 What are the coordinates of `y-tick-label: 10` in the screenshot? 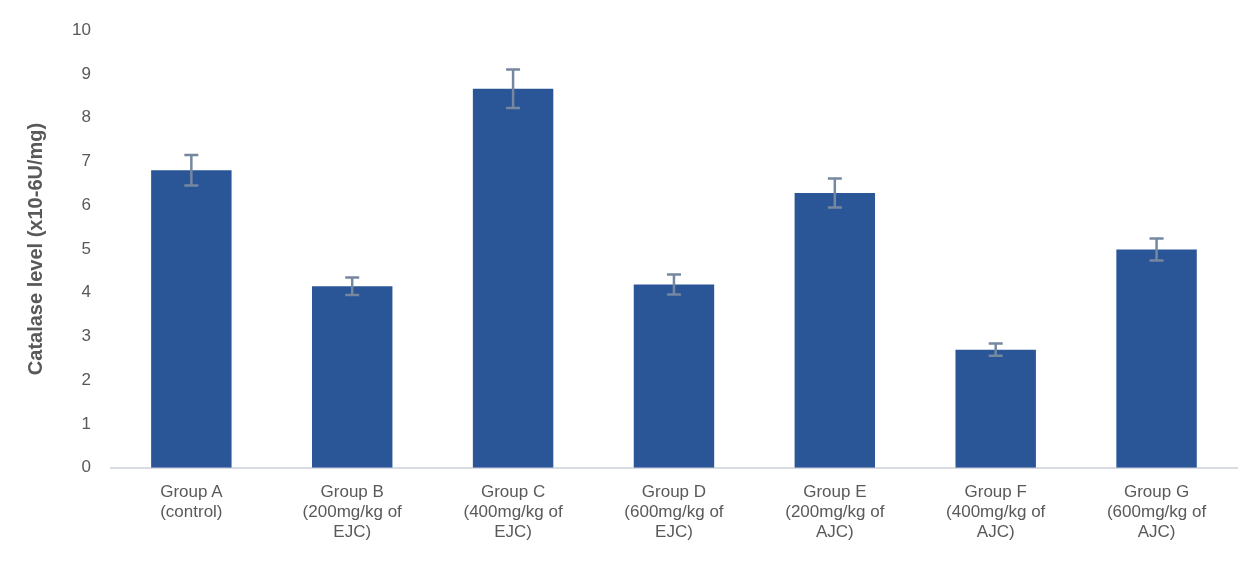 It's located at (81, 29).